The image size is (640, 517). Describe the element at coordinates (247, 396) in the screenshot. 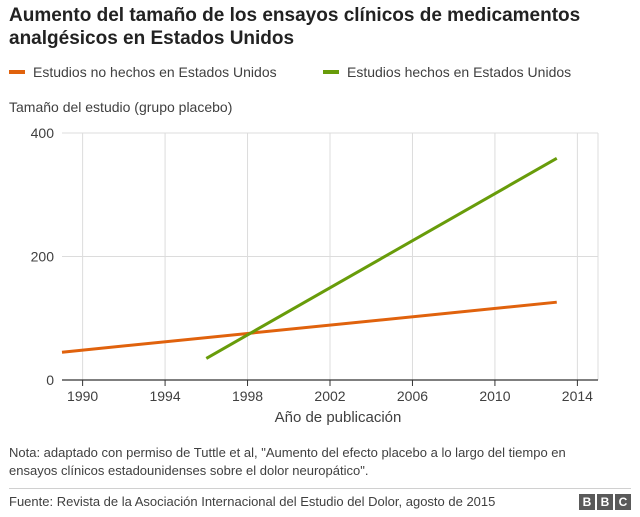

I see `x-tick-label: 1998` at that location.